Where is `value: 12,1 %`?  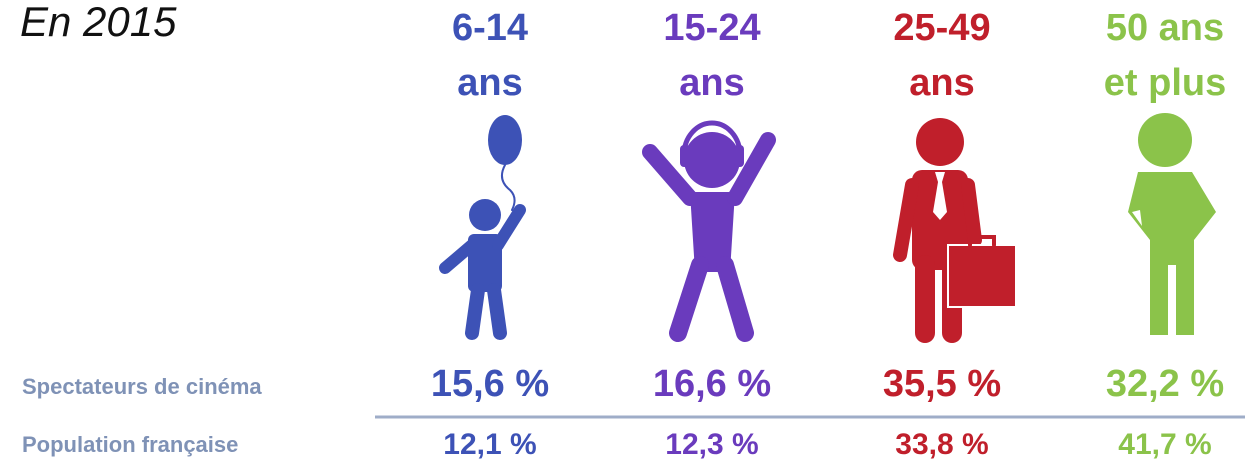
value: 12,1 % is located at coordinates (489, 444).